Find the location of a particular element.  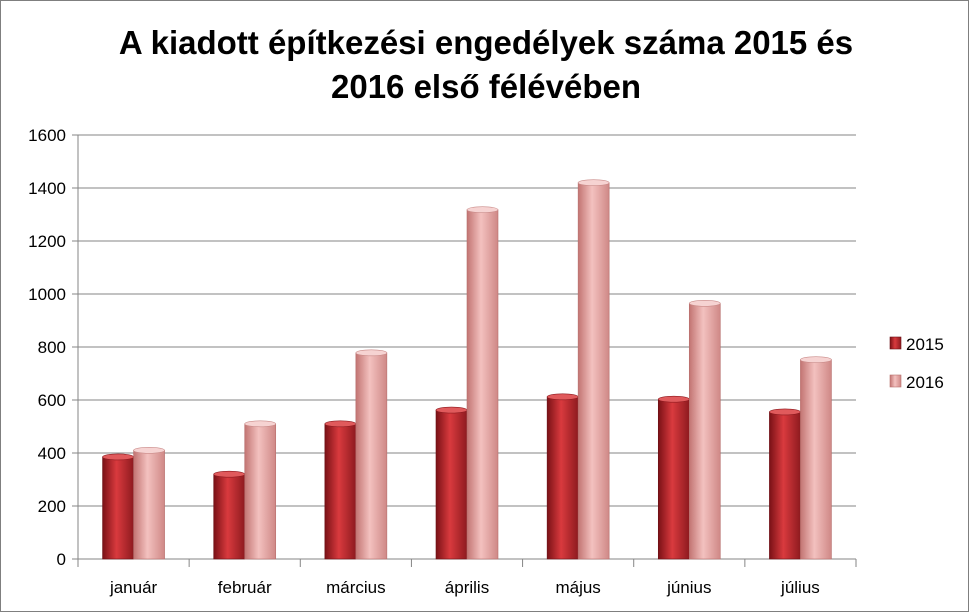

bar-top-2015-május is located at coordinates (562, 397).